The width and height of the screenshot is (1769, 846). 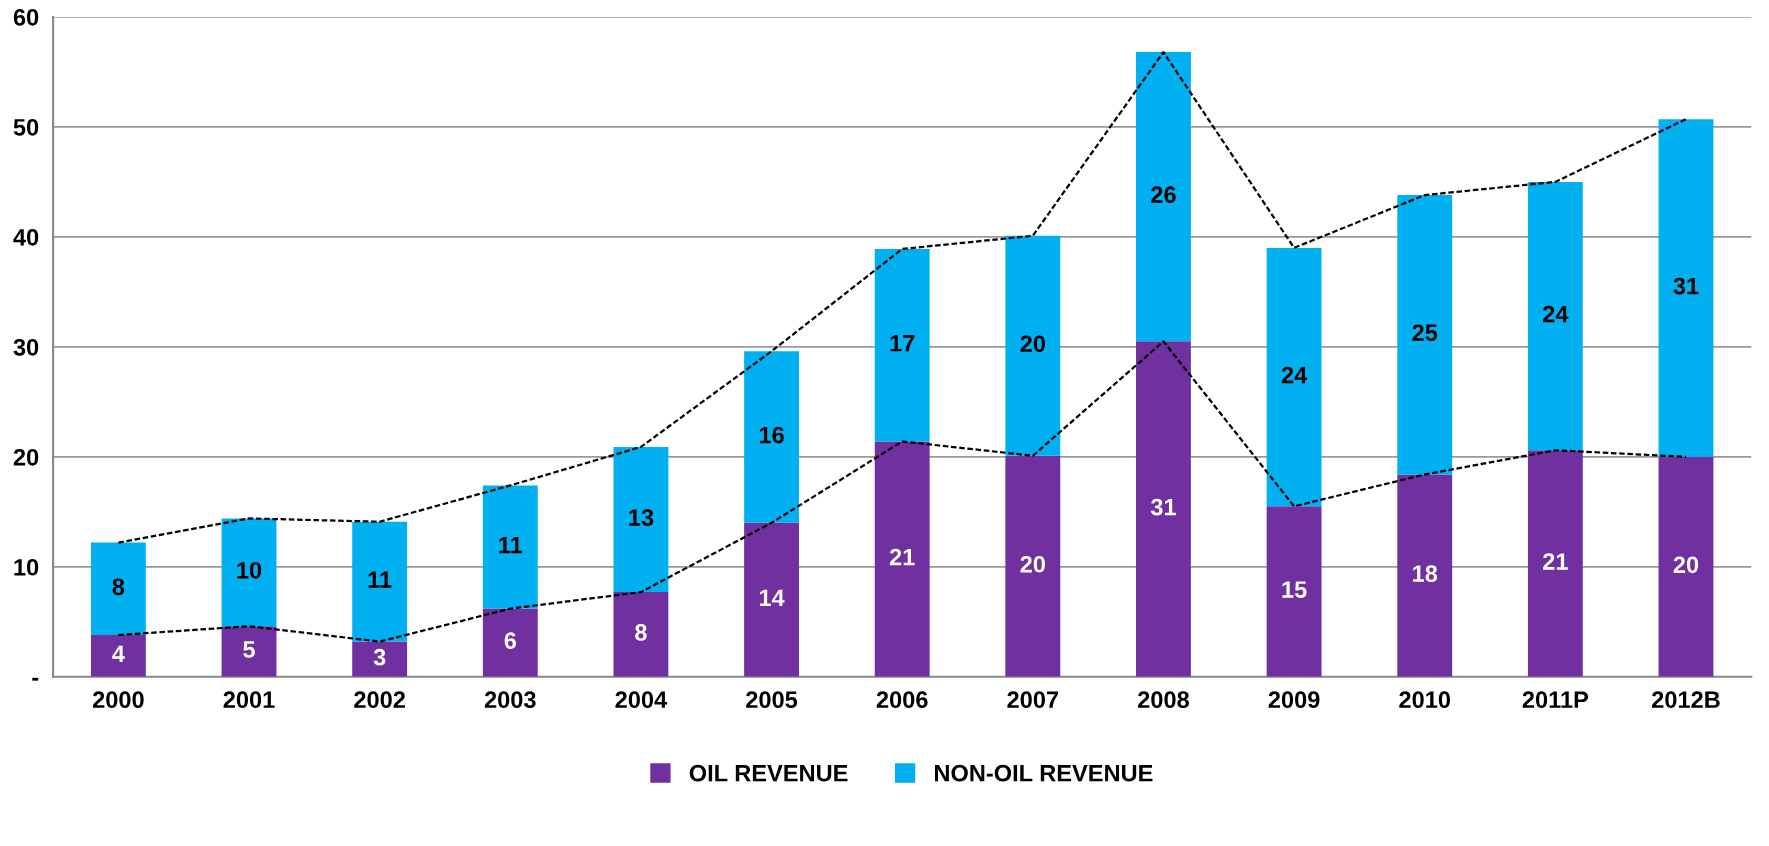 I want to click on data-label: 10, so click(x=249, y=570).